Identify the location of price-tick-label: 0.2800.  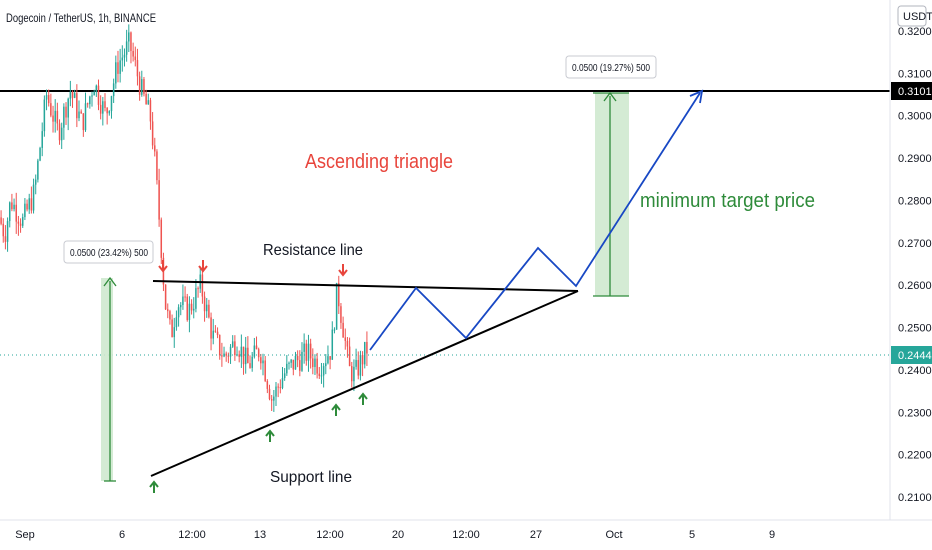
(915, 201).